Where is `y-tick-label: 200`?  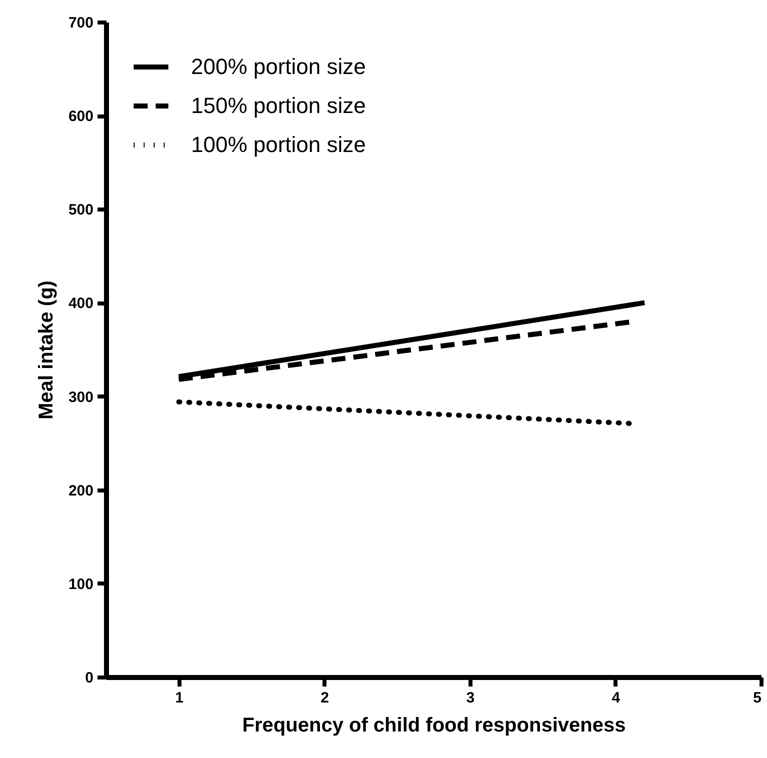
y-tick-label: 200 is located at coordinates (81, 491).